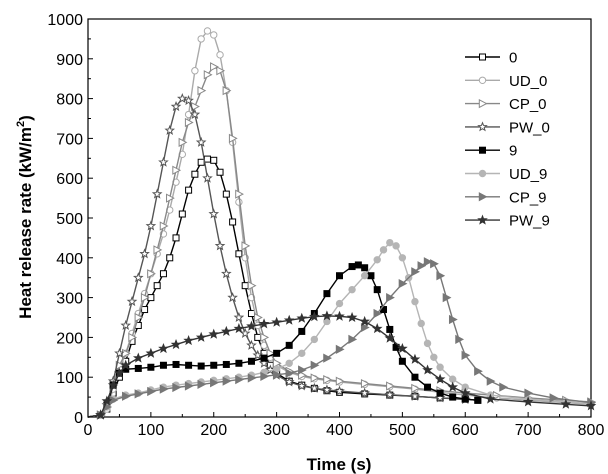 The image size is (608, 474). Describe the element at coordinates (78, 418) in the screenshot. I see `y-tick-label: 0` at that location.